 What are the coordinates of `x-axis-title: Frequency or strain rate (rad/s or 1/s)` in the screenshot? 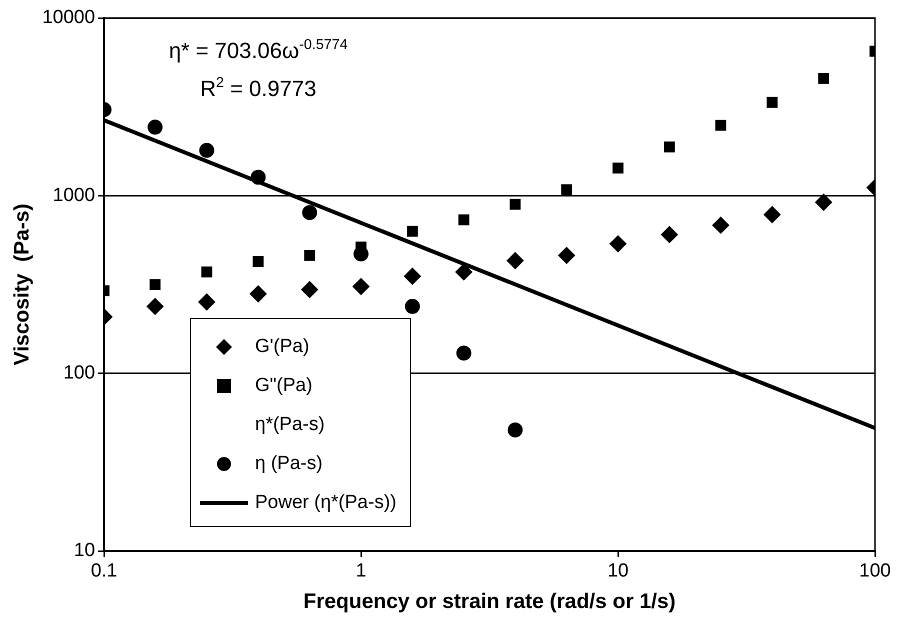 It's located at (489, 602).